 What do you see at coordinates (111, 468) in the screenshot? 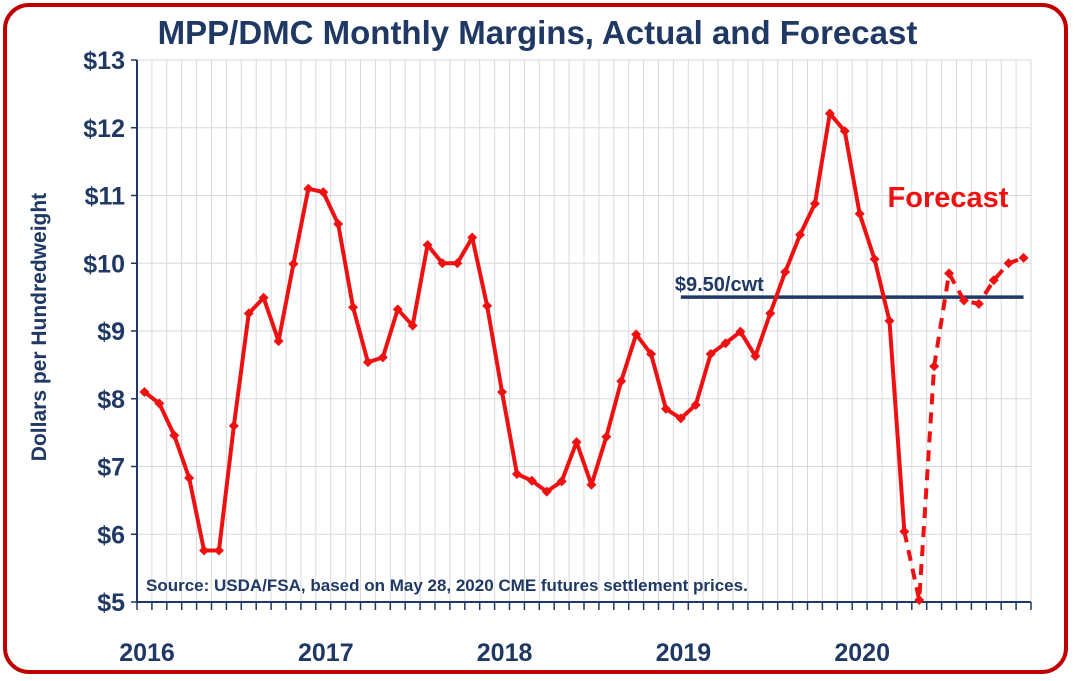
I see `y-tick-label: $7` at bounding box center [111, 468].